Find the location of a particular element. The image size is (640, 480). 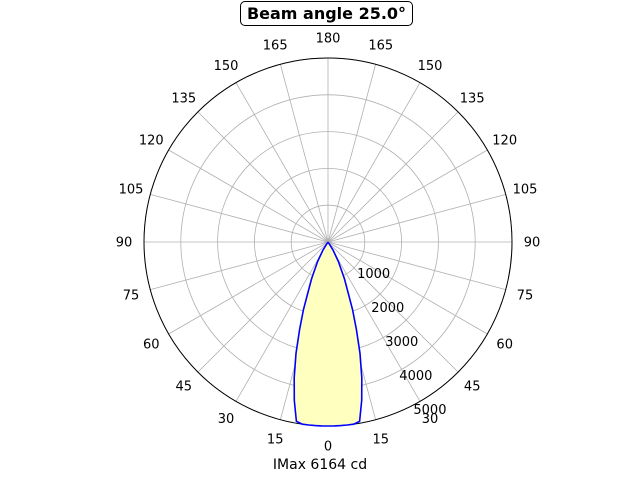

angle-tick-label: 180 is located at coordinates (328, 39).